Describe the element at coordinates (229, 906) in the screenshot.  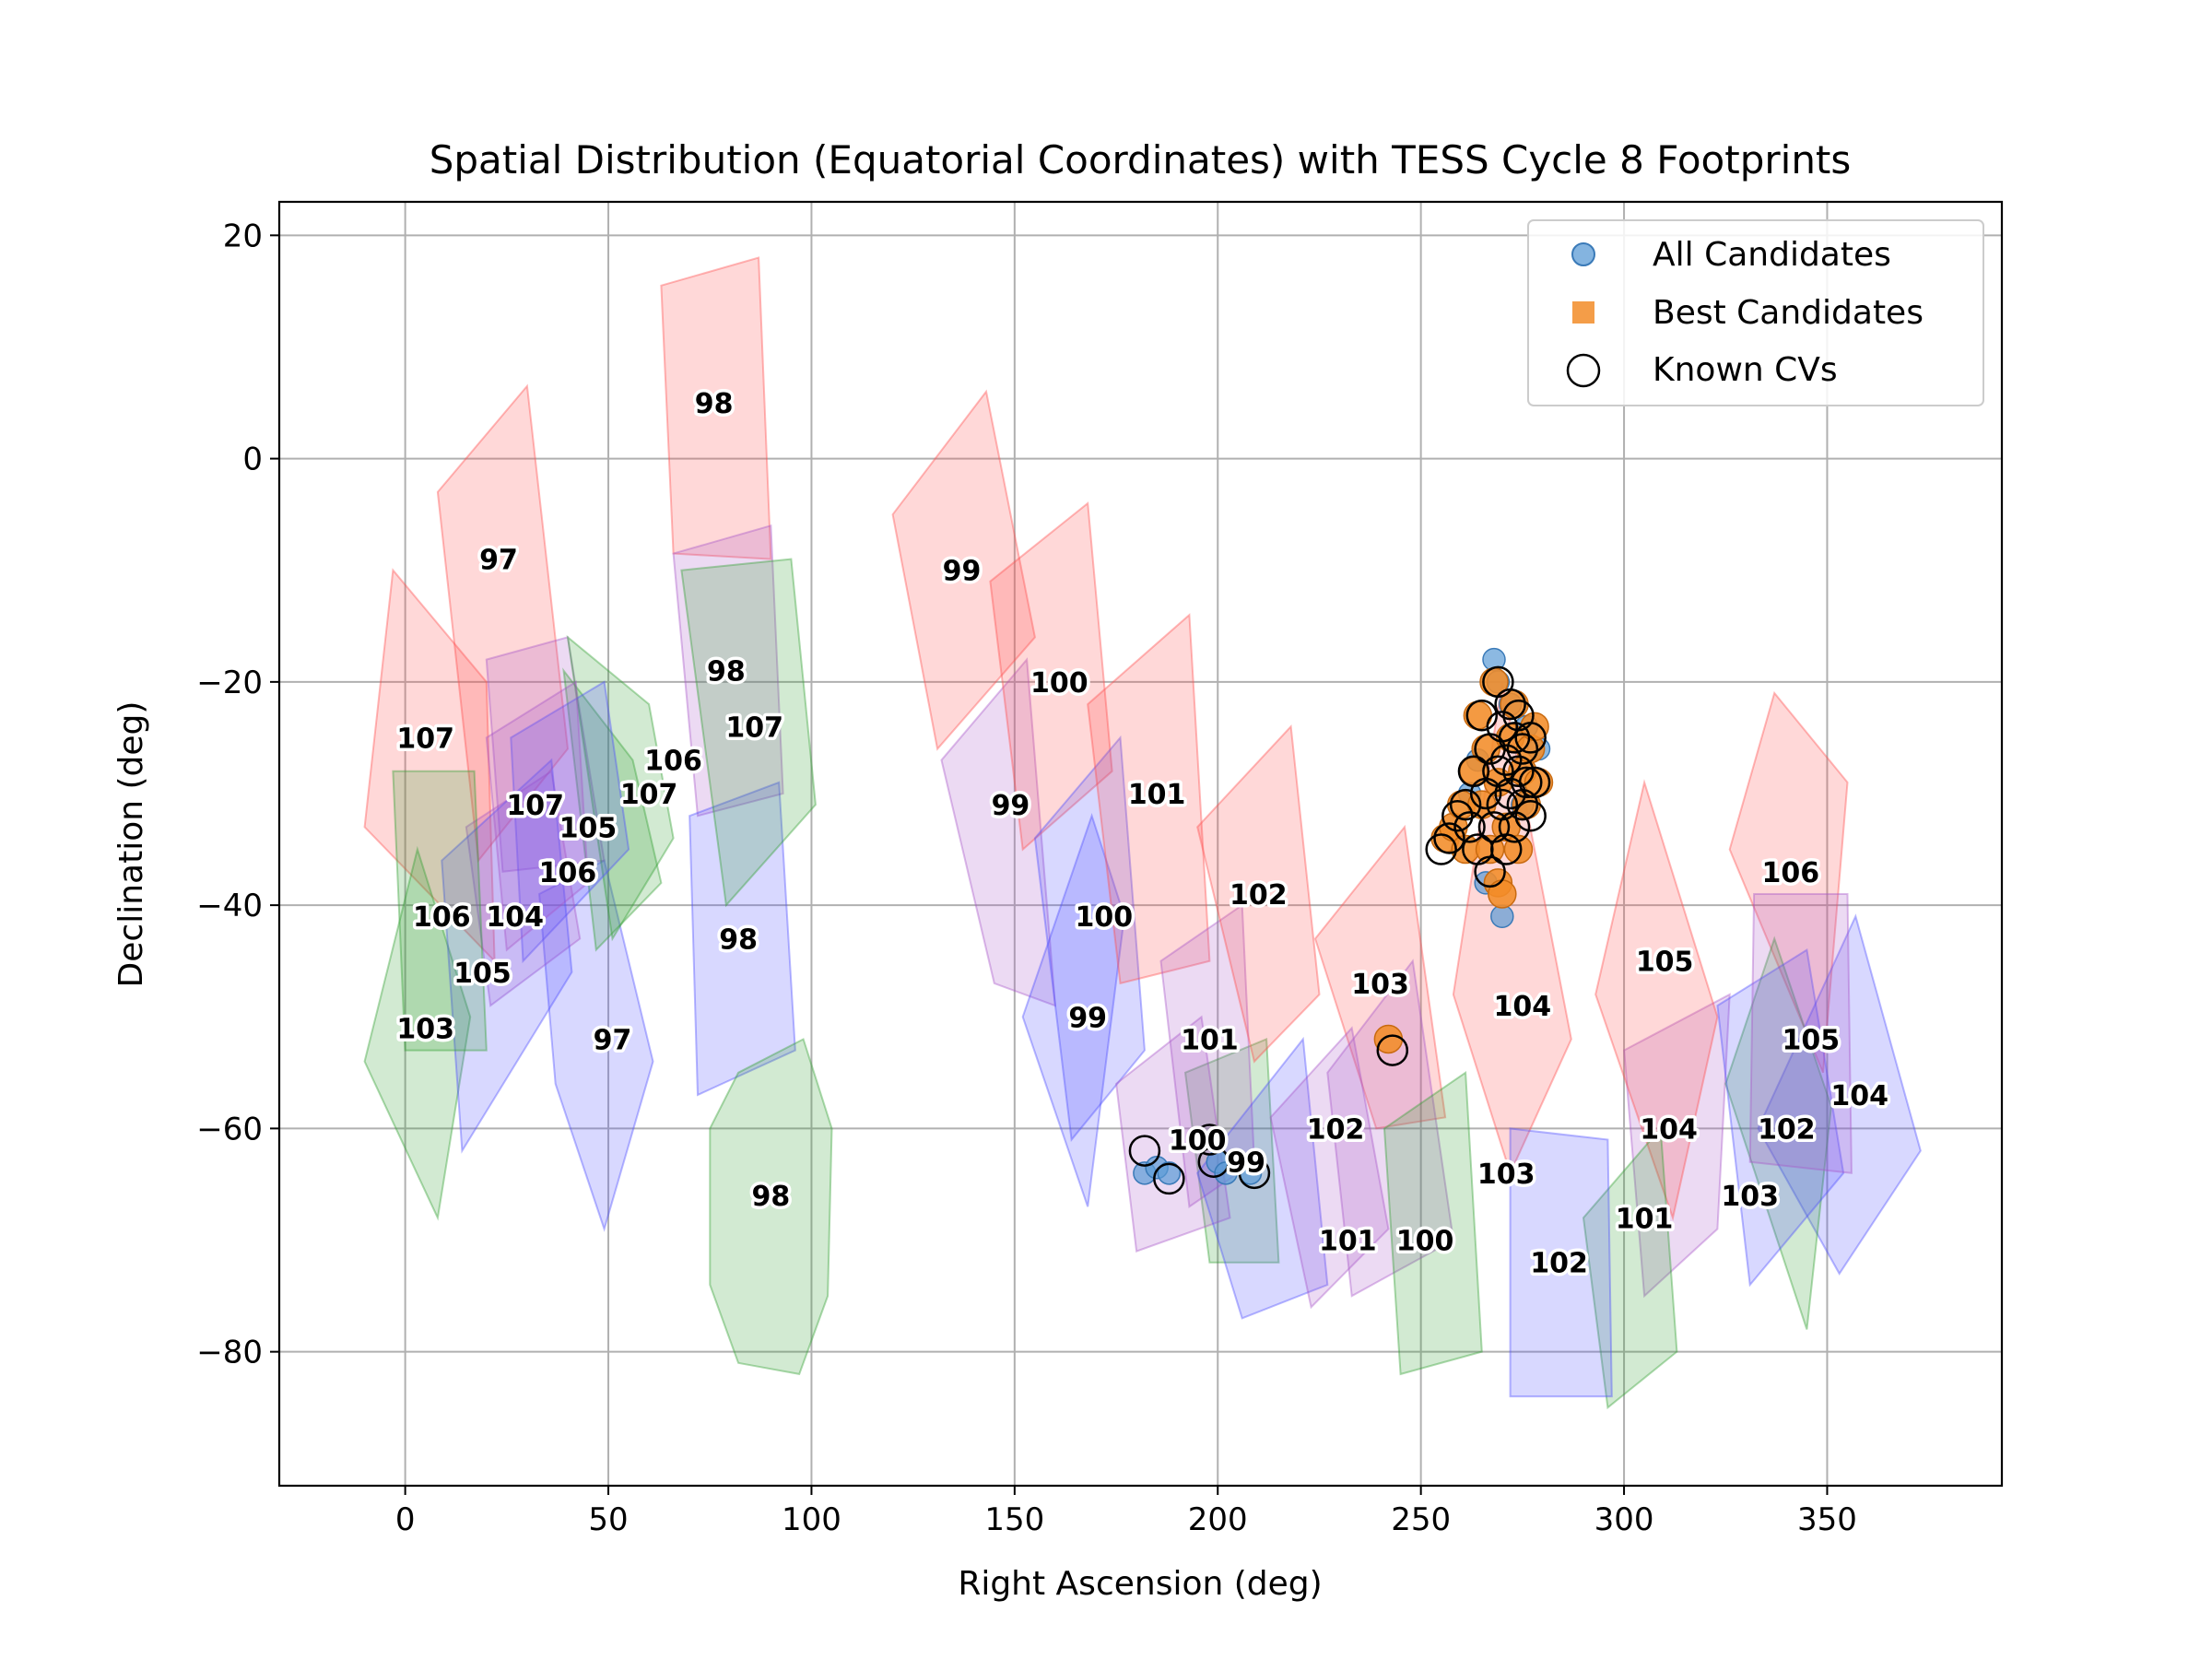
I see `y-tick-label: −40` at that location.